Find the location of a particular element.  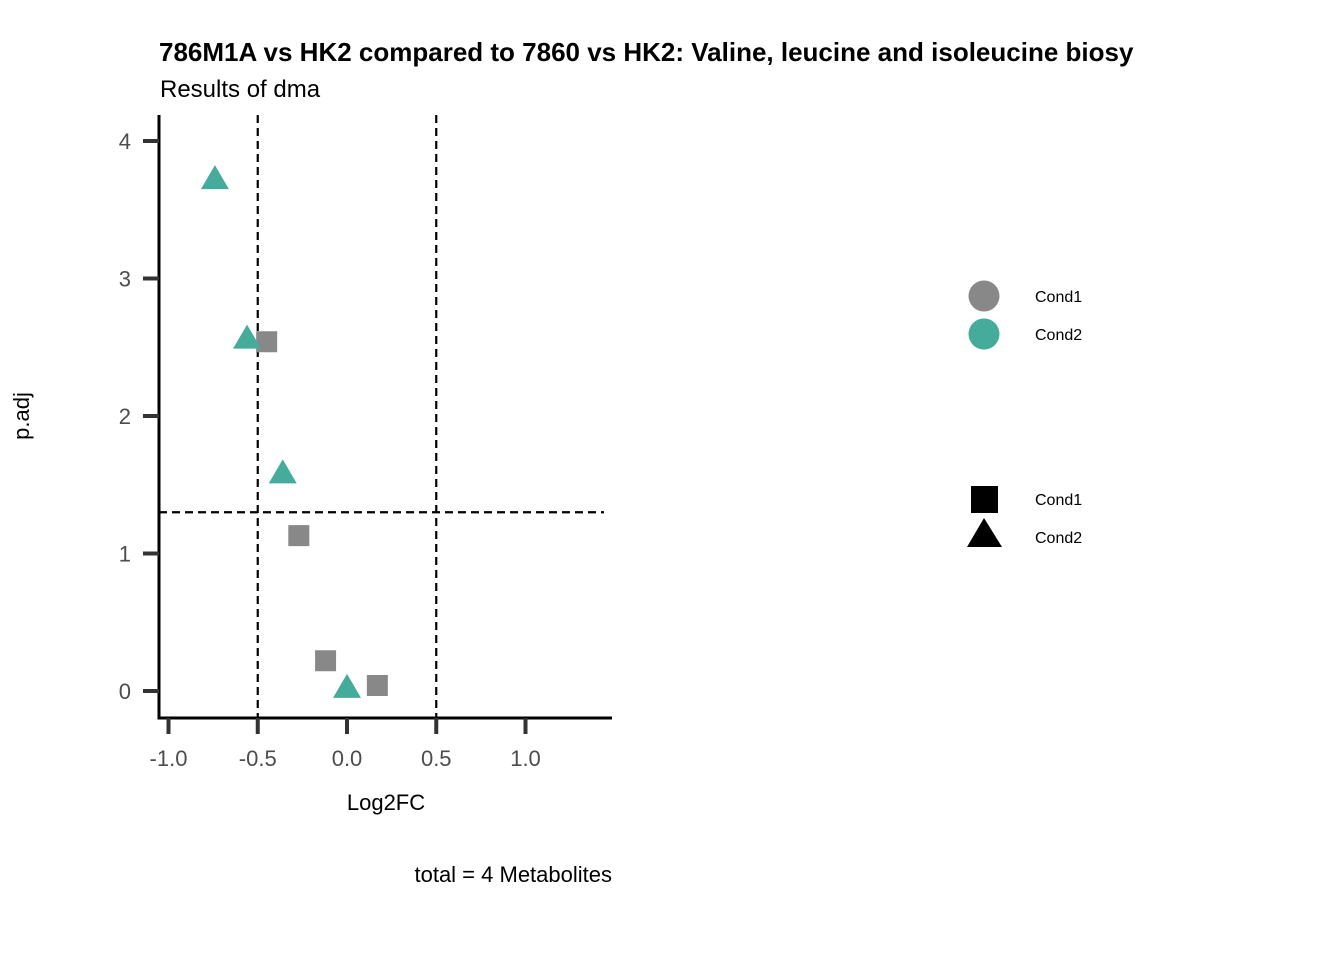

y-tick-label: 3 is located at coordinates (125, 279).